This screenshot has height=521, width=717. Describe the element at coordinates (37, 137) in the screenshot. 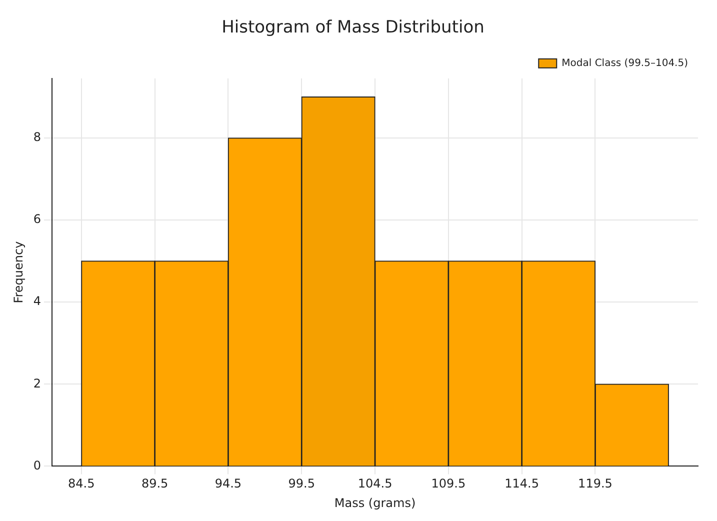

I see `y-tick-label: 8` at that location.